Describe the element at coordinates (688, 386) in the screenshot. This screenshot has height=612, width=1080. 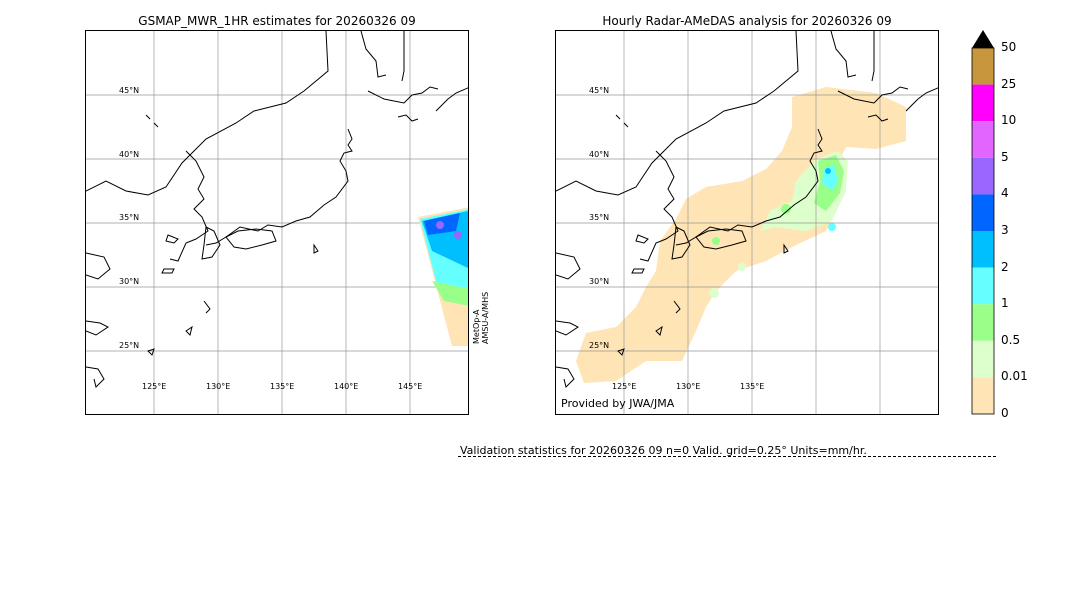
I see `right-lon-label: 130°E` at that location.